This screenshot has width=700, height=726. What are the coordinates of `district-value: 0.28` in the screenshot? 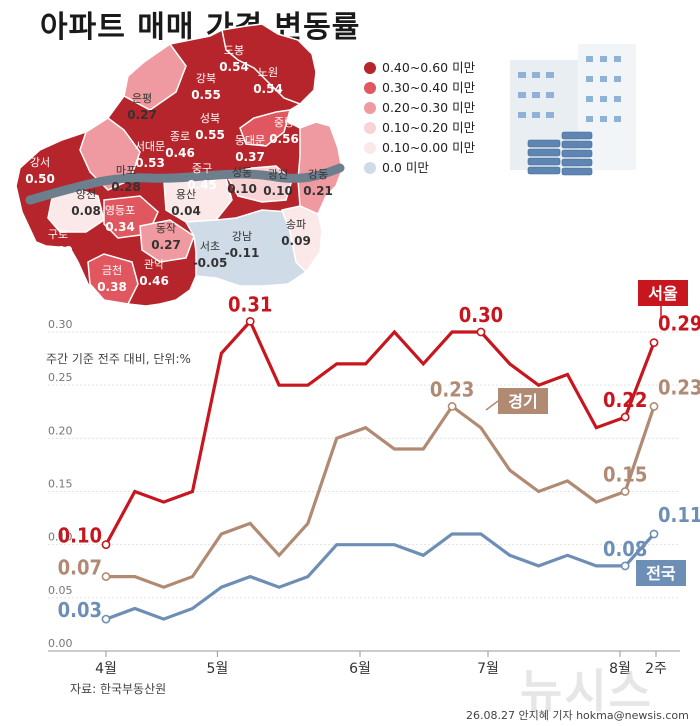 It's located at (126, 187).